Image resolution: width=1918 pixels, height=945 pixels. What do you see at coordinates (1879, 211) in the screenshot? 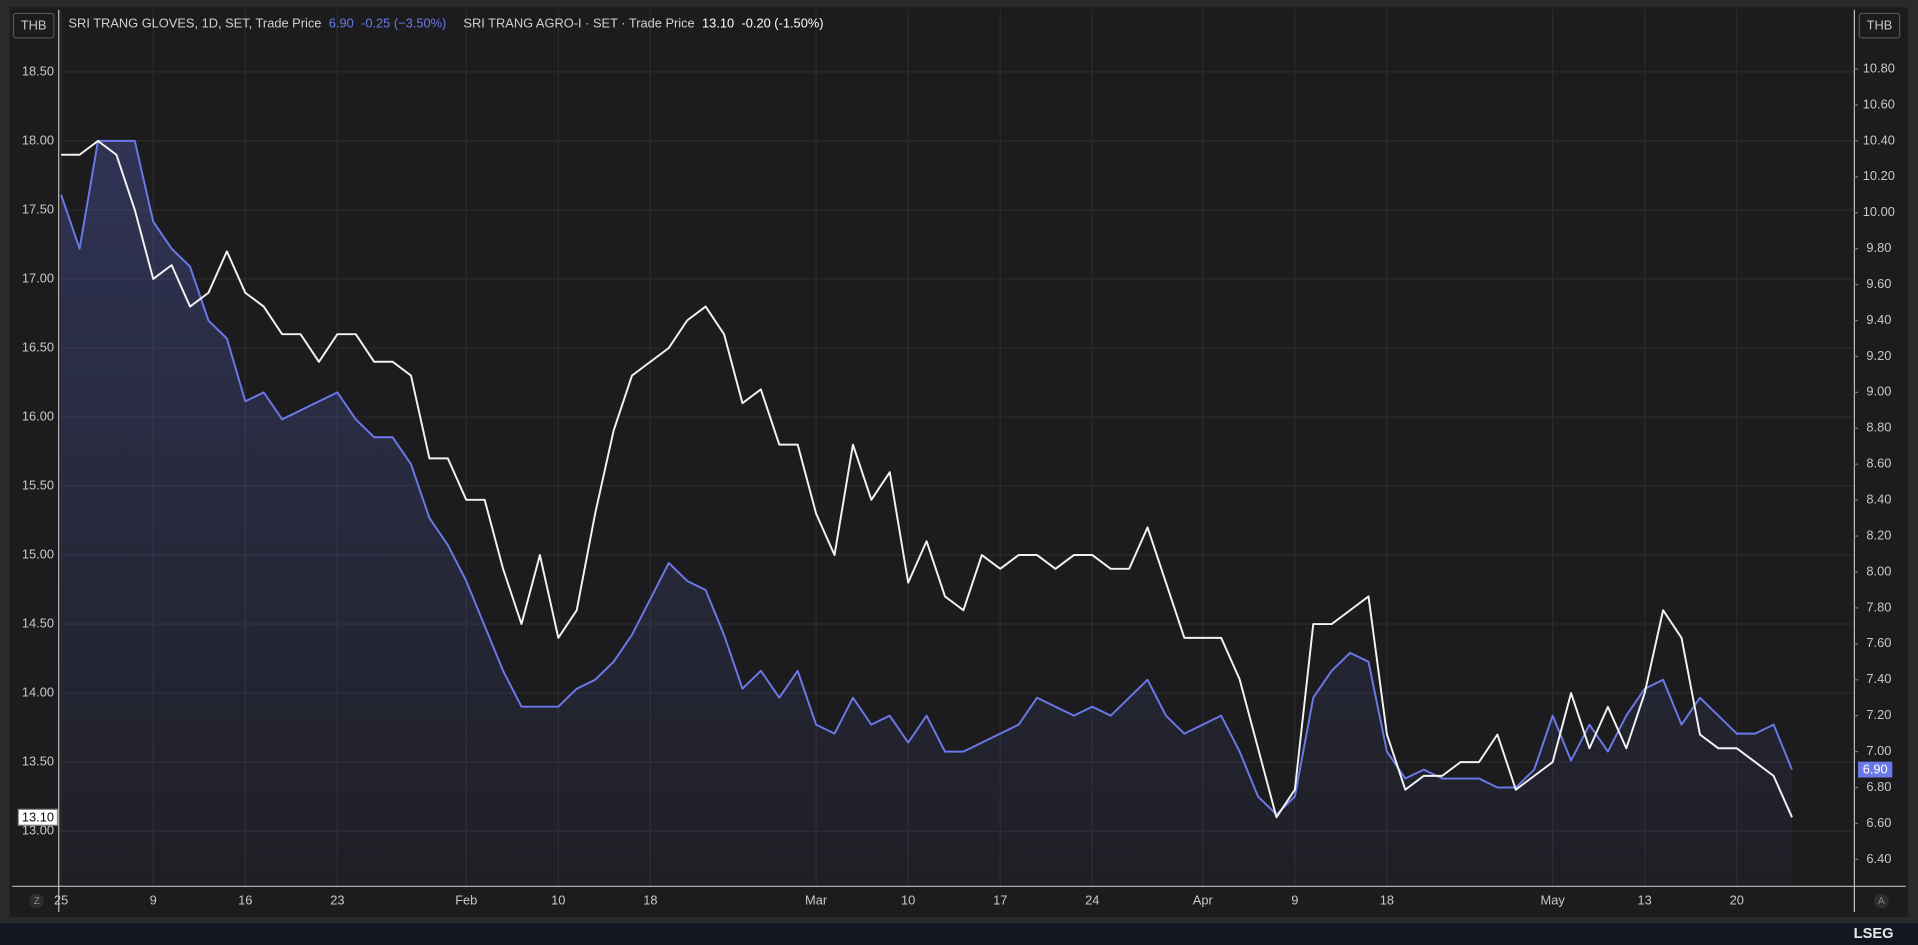
I see `y2-tick-label: 10.00` at bounding box center [1879, 211].